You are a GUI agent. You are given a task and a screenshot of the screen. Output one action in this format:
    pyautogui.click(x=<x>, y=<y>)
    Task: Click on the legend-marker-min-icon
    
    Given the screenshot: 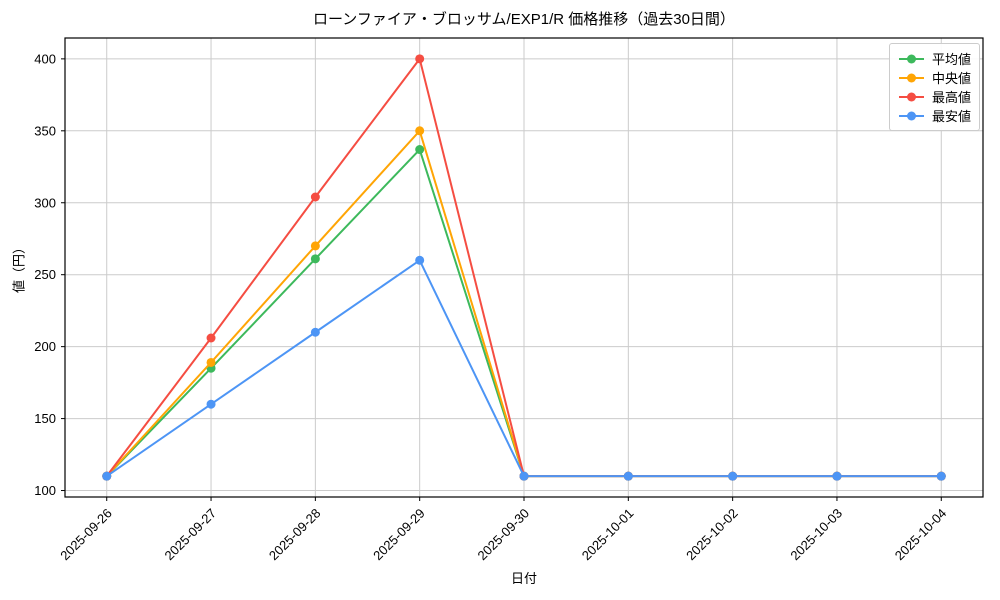 What is the action you would take?
    pyautogui.click(x=911, y=115)
    